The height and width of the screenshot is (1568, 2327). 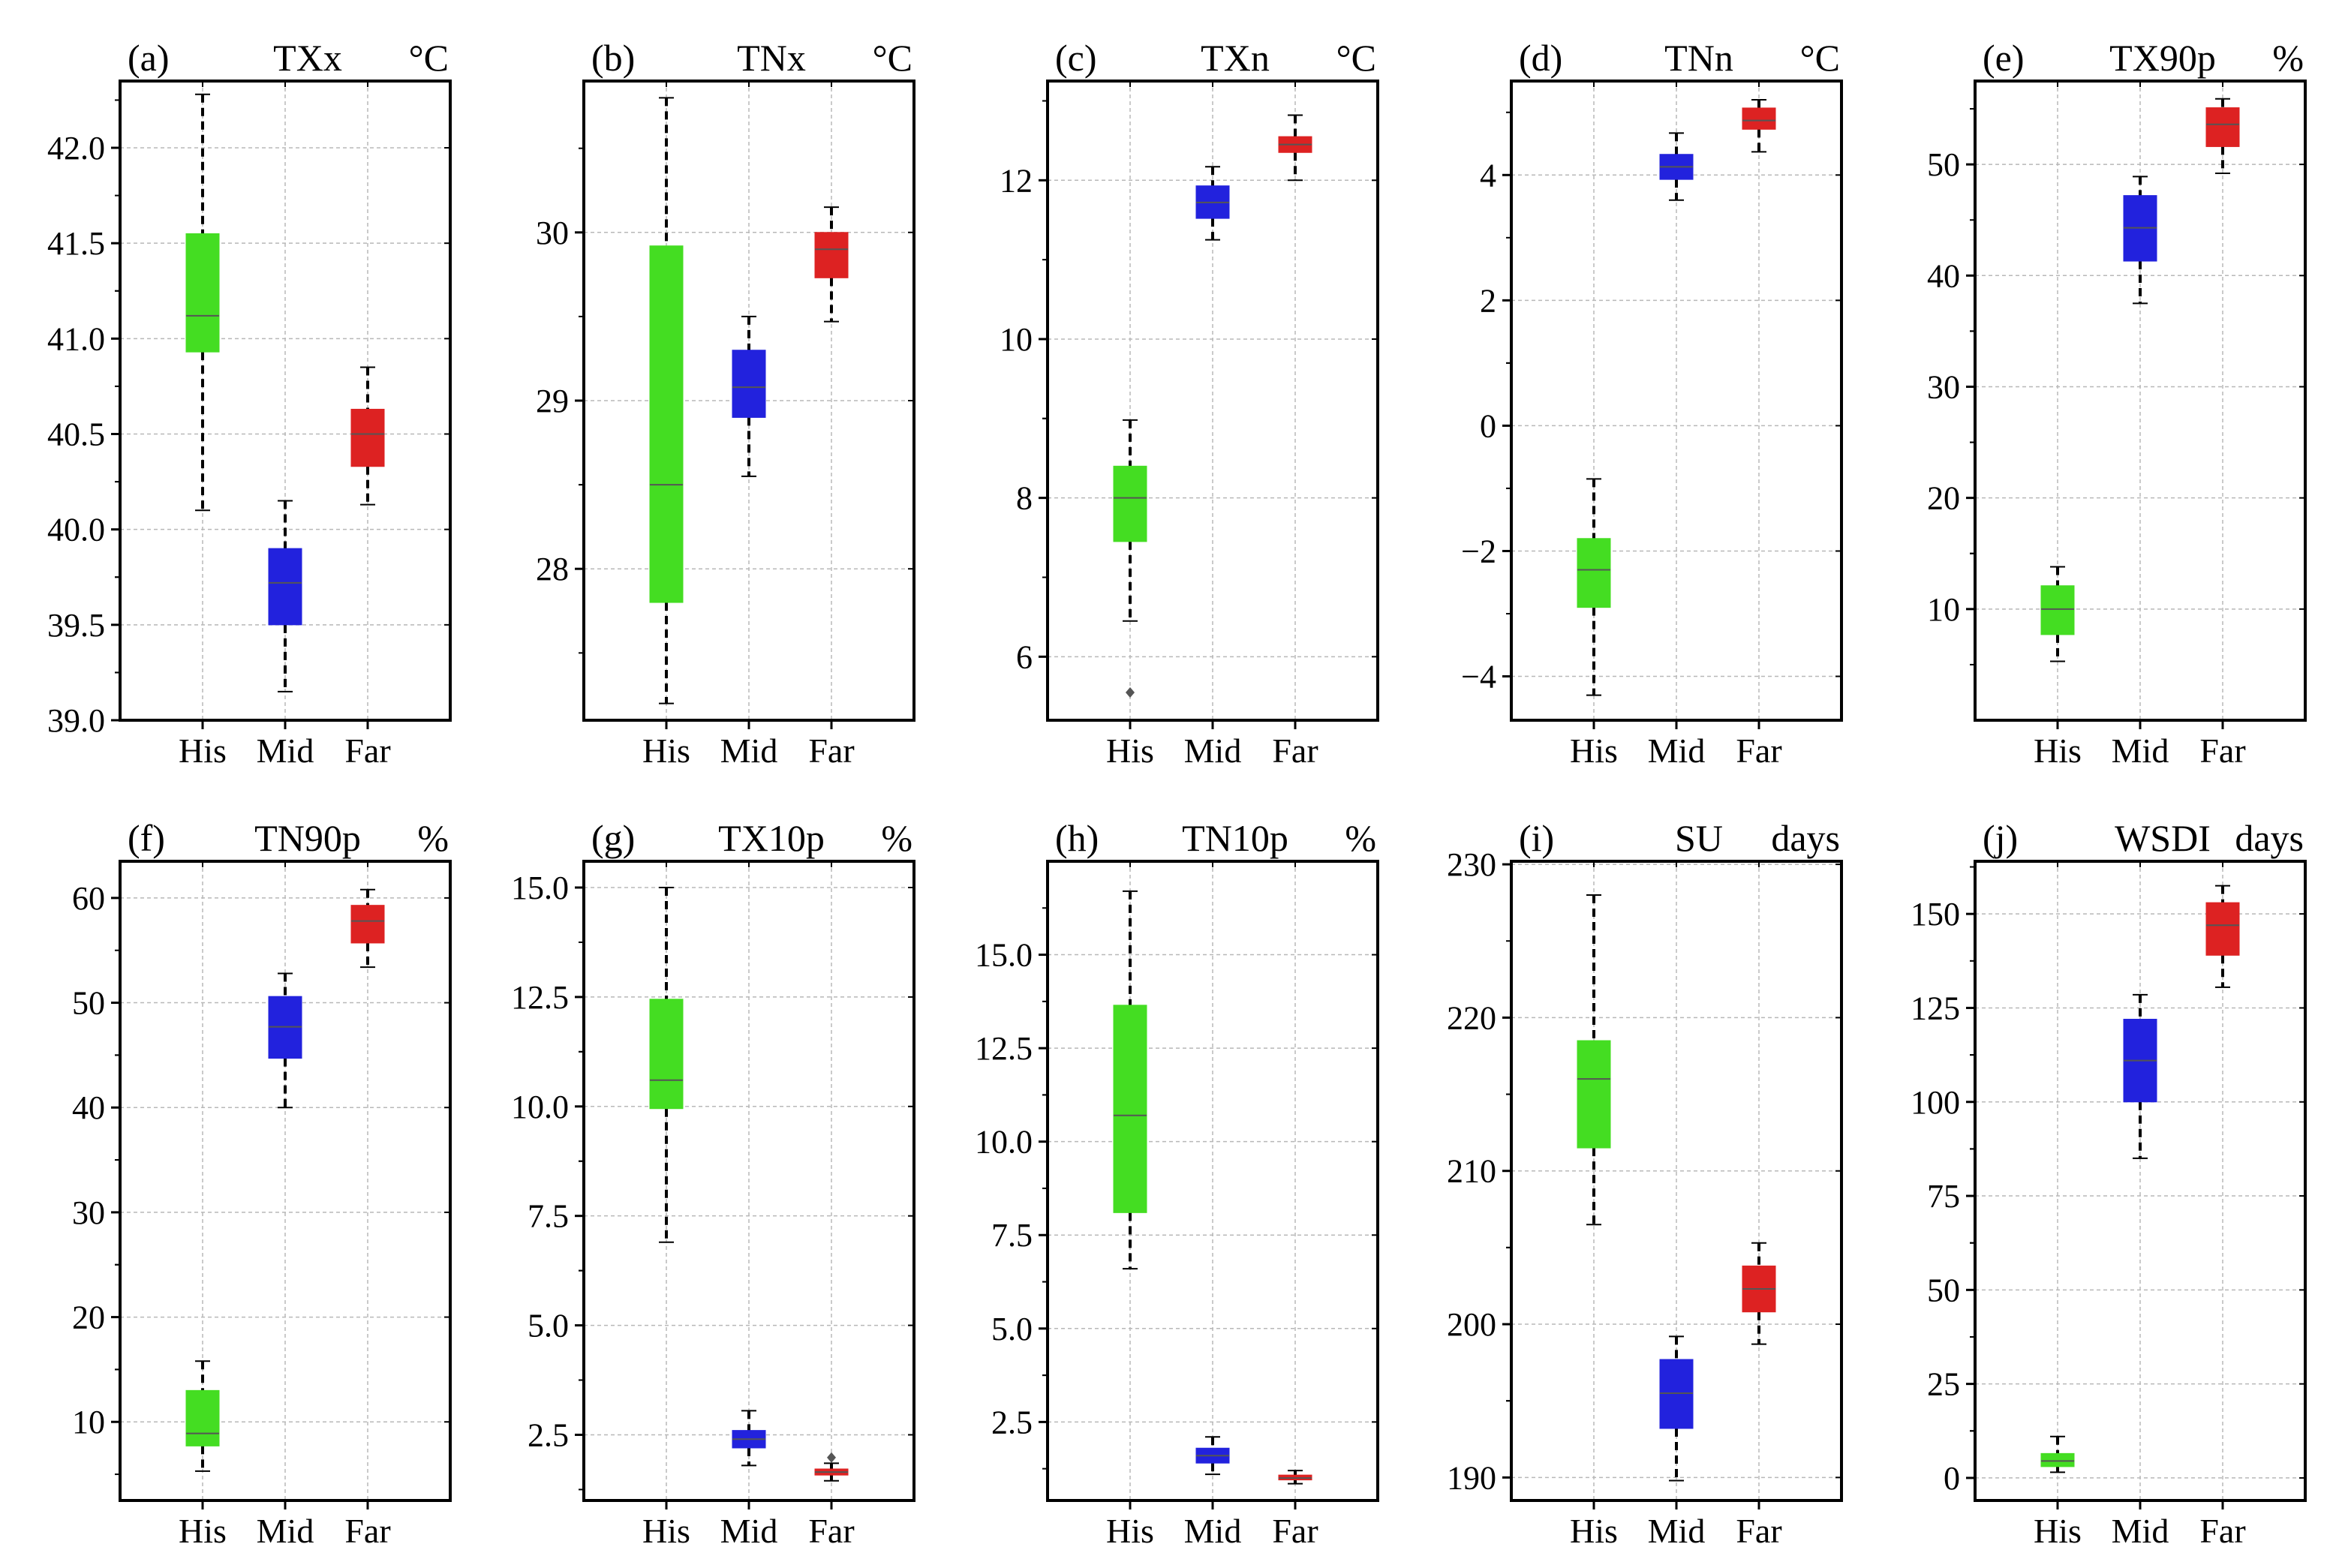 I want to click on y-tick-label: 230, so click(x=1471, y=864).